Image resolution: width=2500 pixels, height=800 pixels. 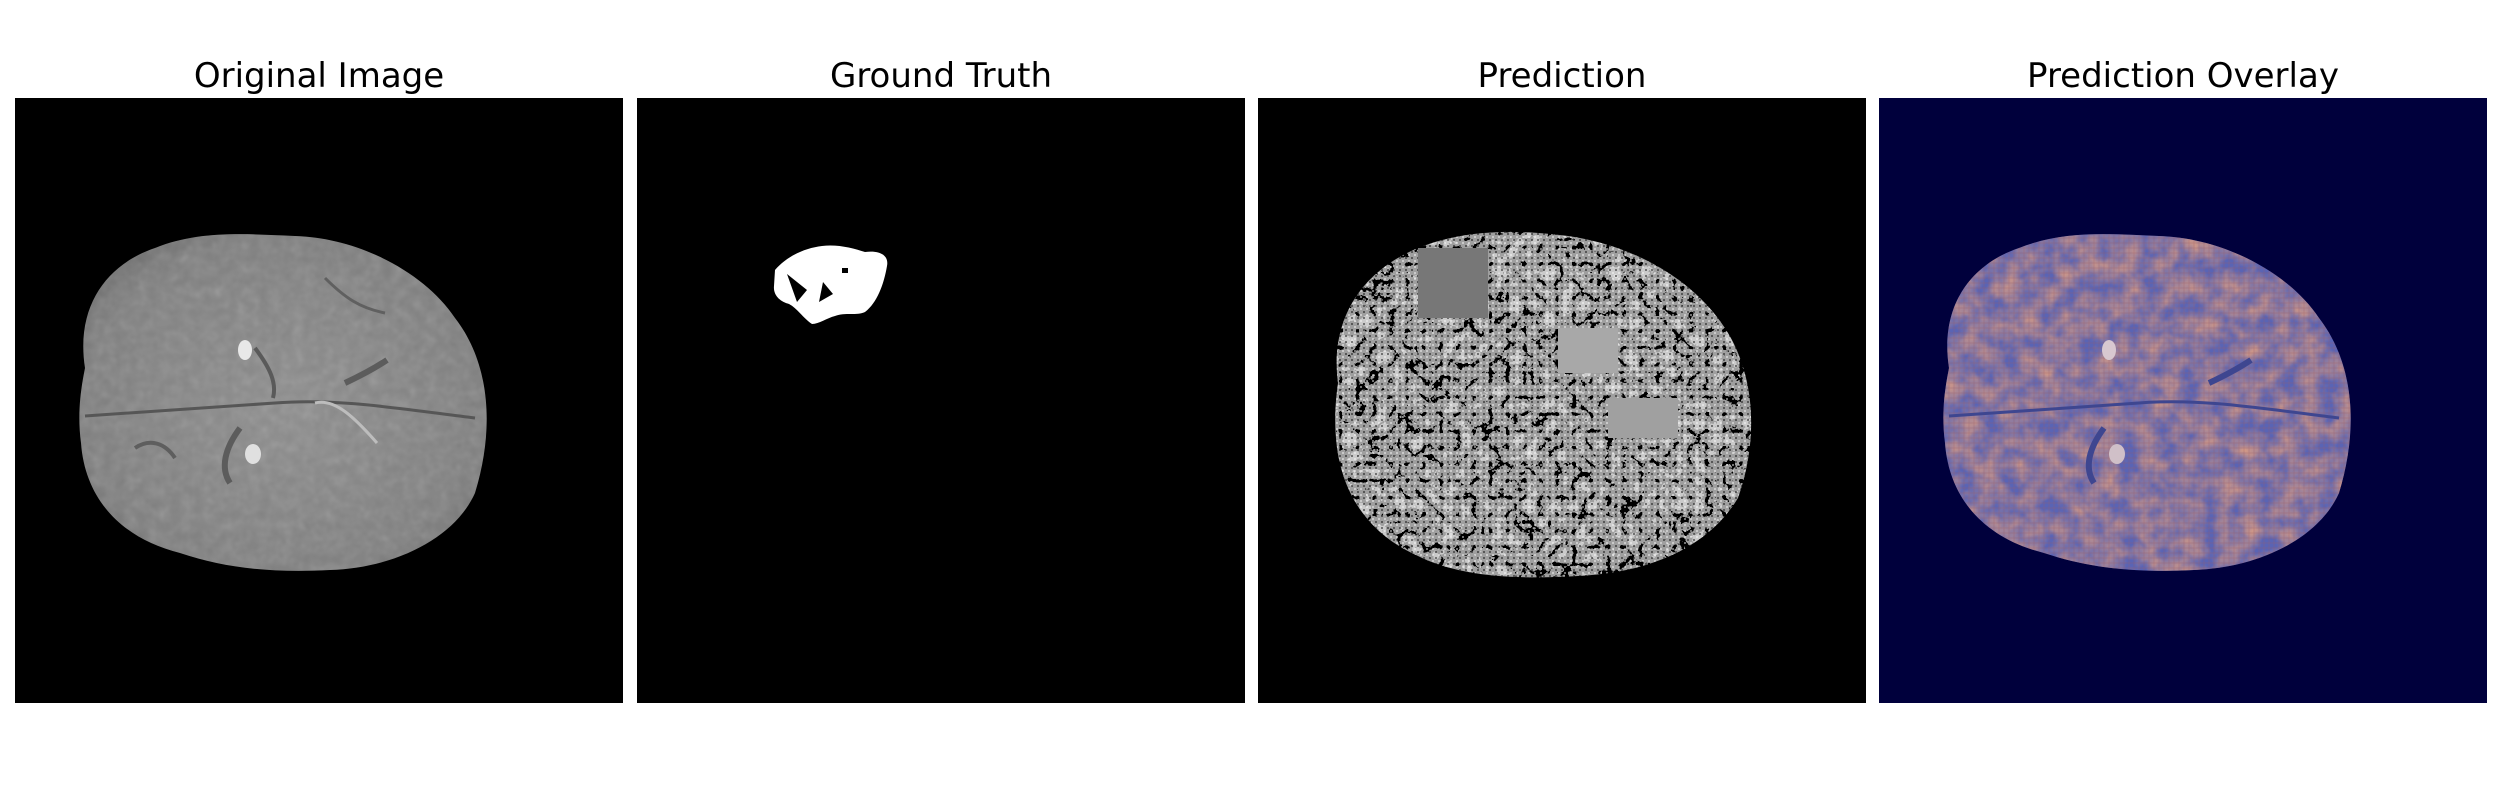 I want to click on panel-title-original-image: Original Image, so click(x=319, y=76).